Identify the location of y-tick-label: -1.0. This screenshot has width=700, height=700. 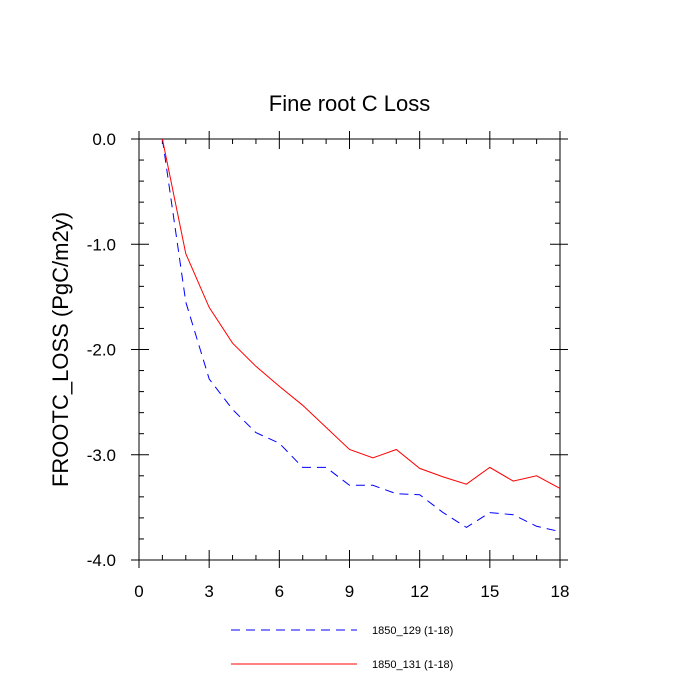
(101, 244).